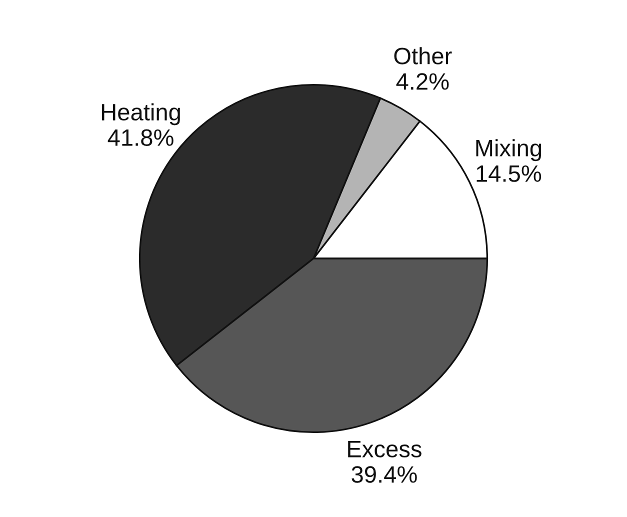  What do you see at coordinates (385, 449) in the screenshot?
I see `slice-label: Excess` at bounding box center [385, 449].